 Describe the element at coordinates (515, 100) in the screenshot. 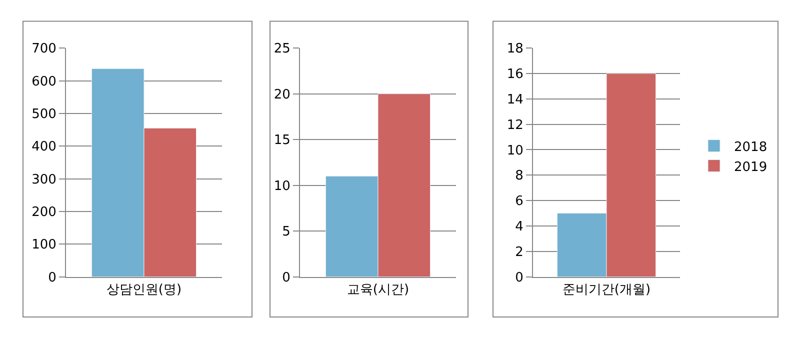

I see `y-tick-label: 14` at that location.